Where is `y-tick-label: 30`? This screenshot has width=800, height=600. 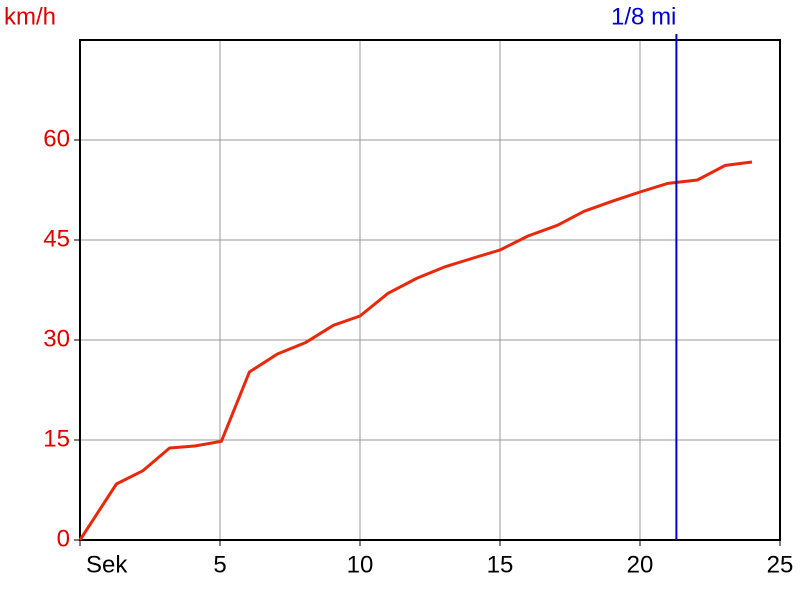
y-tick-label: 30 is located at coordinates (56, 338).